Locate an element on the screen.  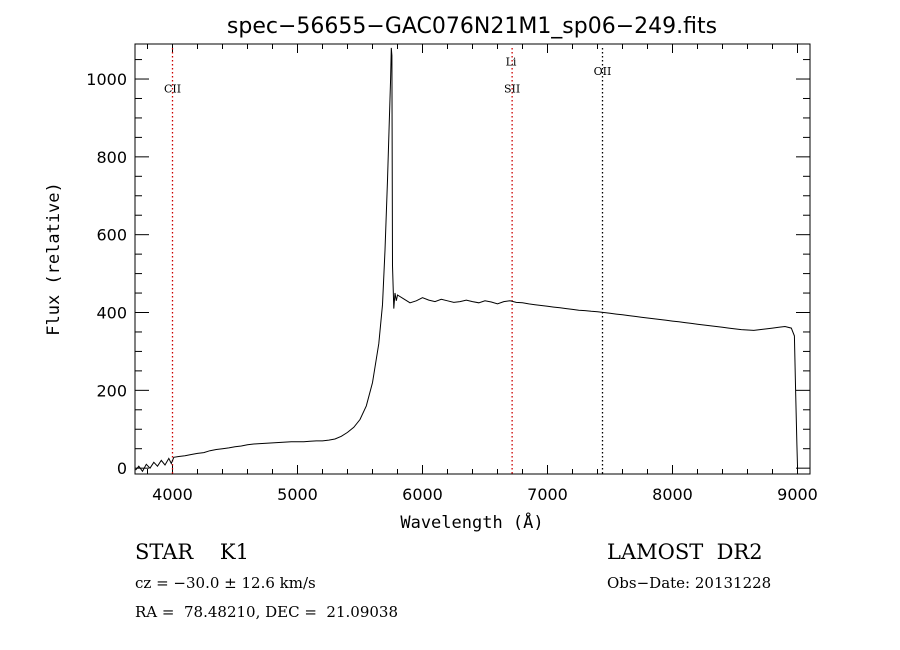
x-axis-label: Wavelength (Å) is located at coordinates (471, 522).